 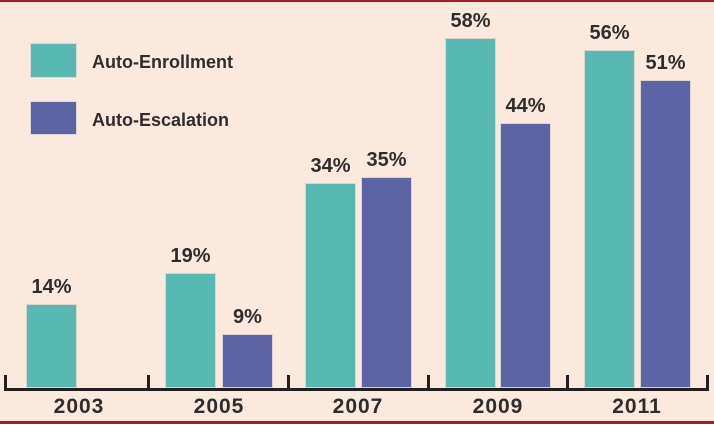 What do you see at coordinates (330, 166) in the screenshot?
I see `value-label-auto-enrollment-2007: 34%` at bounding box center [330, 166].